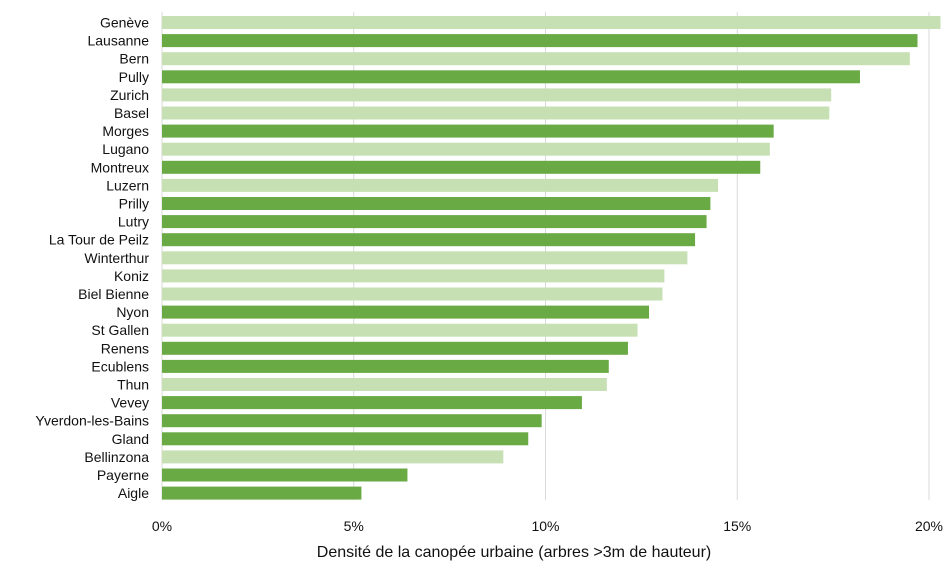 This screenshot has height=563, width=948. What do you see at coordinates (133, 385) in the screenshot?
I see `category-label: Thun` at bounding box center [133, 385].